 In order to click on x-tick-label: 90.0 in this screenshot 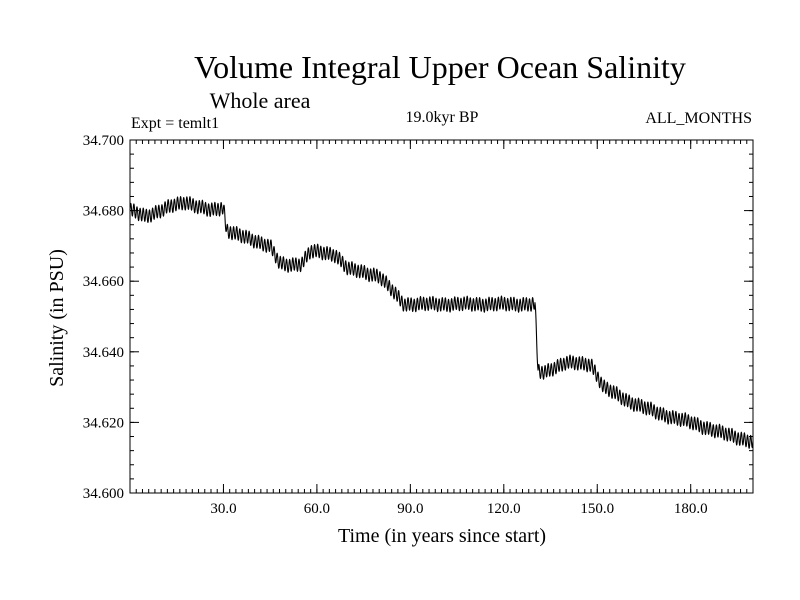, I will do `click(410, 509)`.